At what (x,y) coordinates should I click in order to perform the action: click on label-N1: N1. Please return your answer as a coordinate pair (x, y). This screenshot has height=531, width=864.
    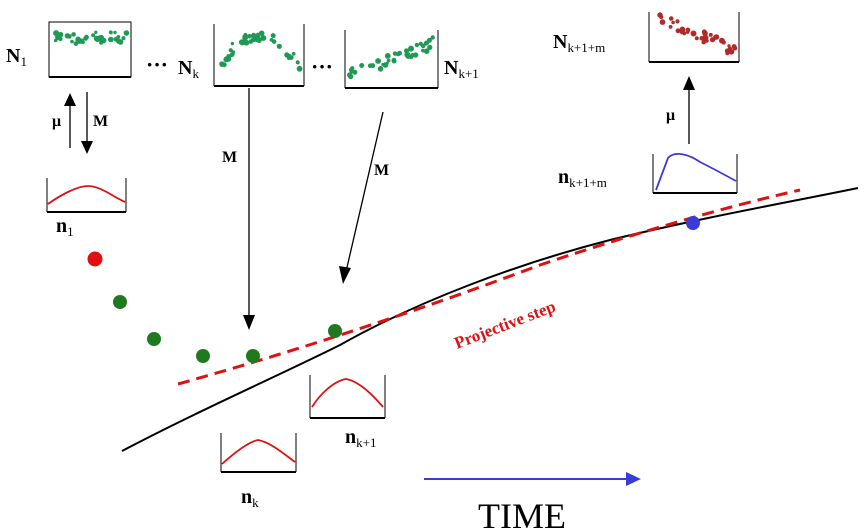
    Looking at the image, I should click on (16, 57).